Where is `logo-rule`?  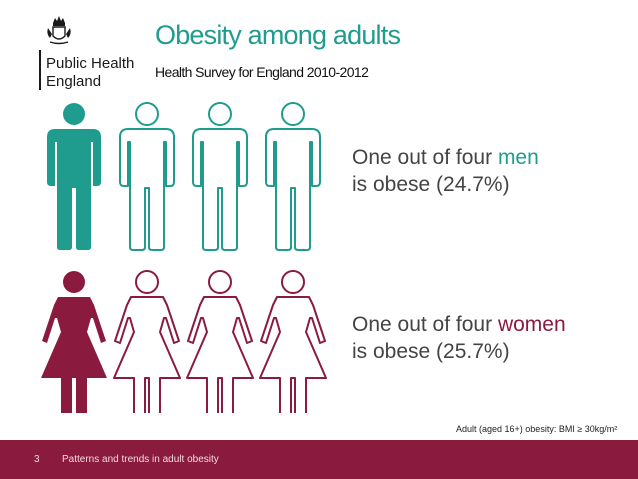 logo-rule is located at coordinates (40, 70).